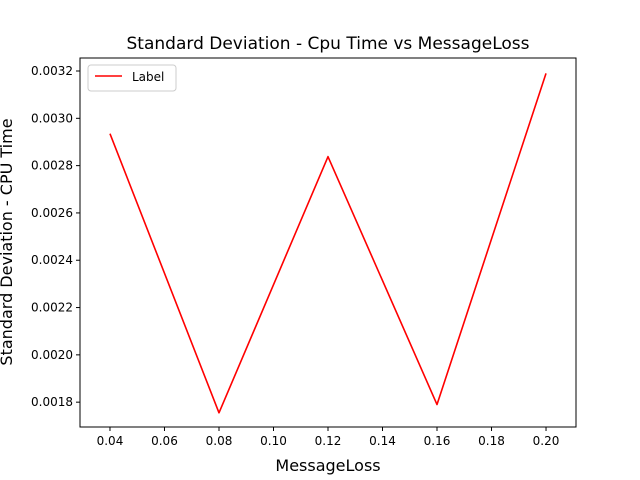 The height and width of the screenshot is (480, 640). I want to click on x-tick-label: 0.14, so click(382, 441).